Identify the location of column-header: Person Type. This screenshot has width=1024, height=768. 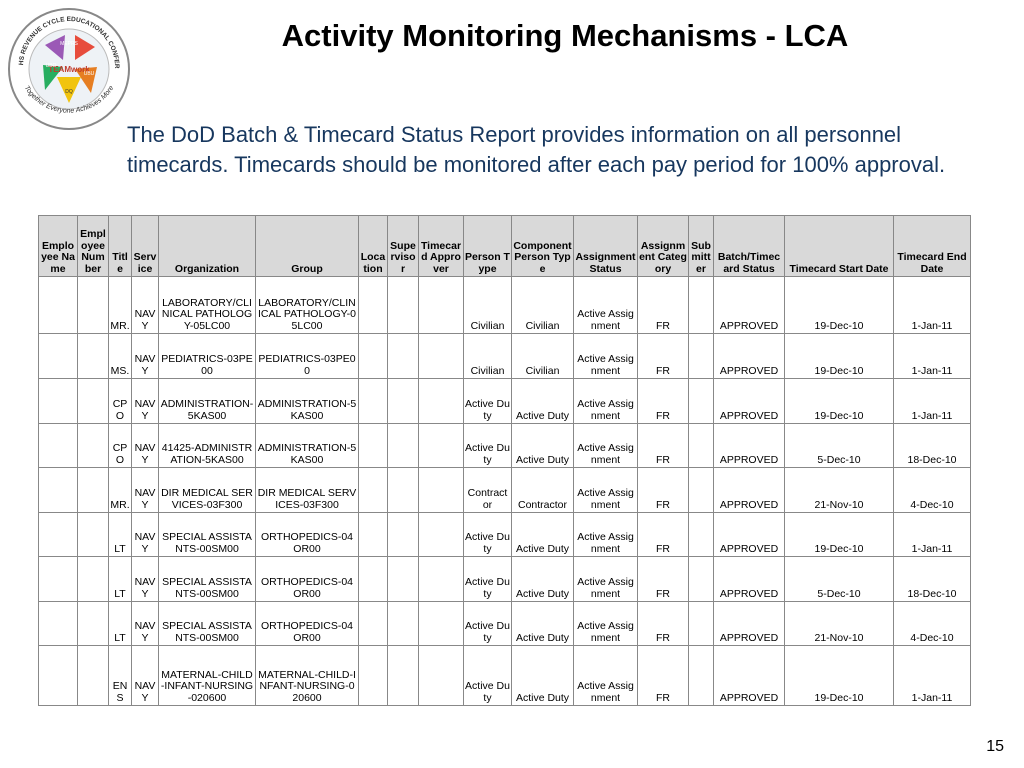
(487, 246).